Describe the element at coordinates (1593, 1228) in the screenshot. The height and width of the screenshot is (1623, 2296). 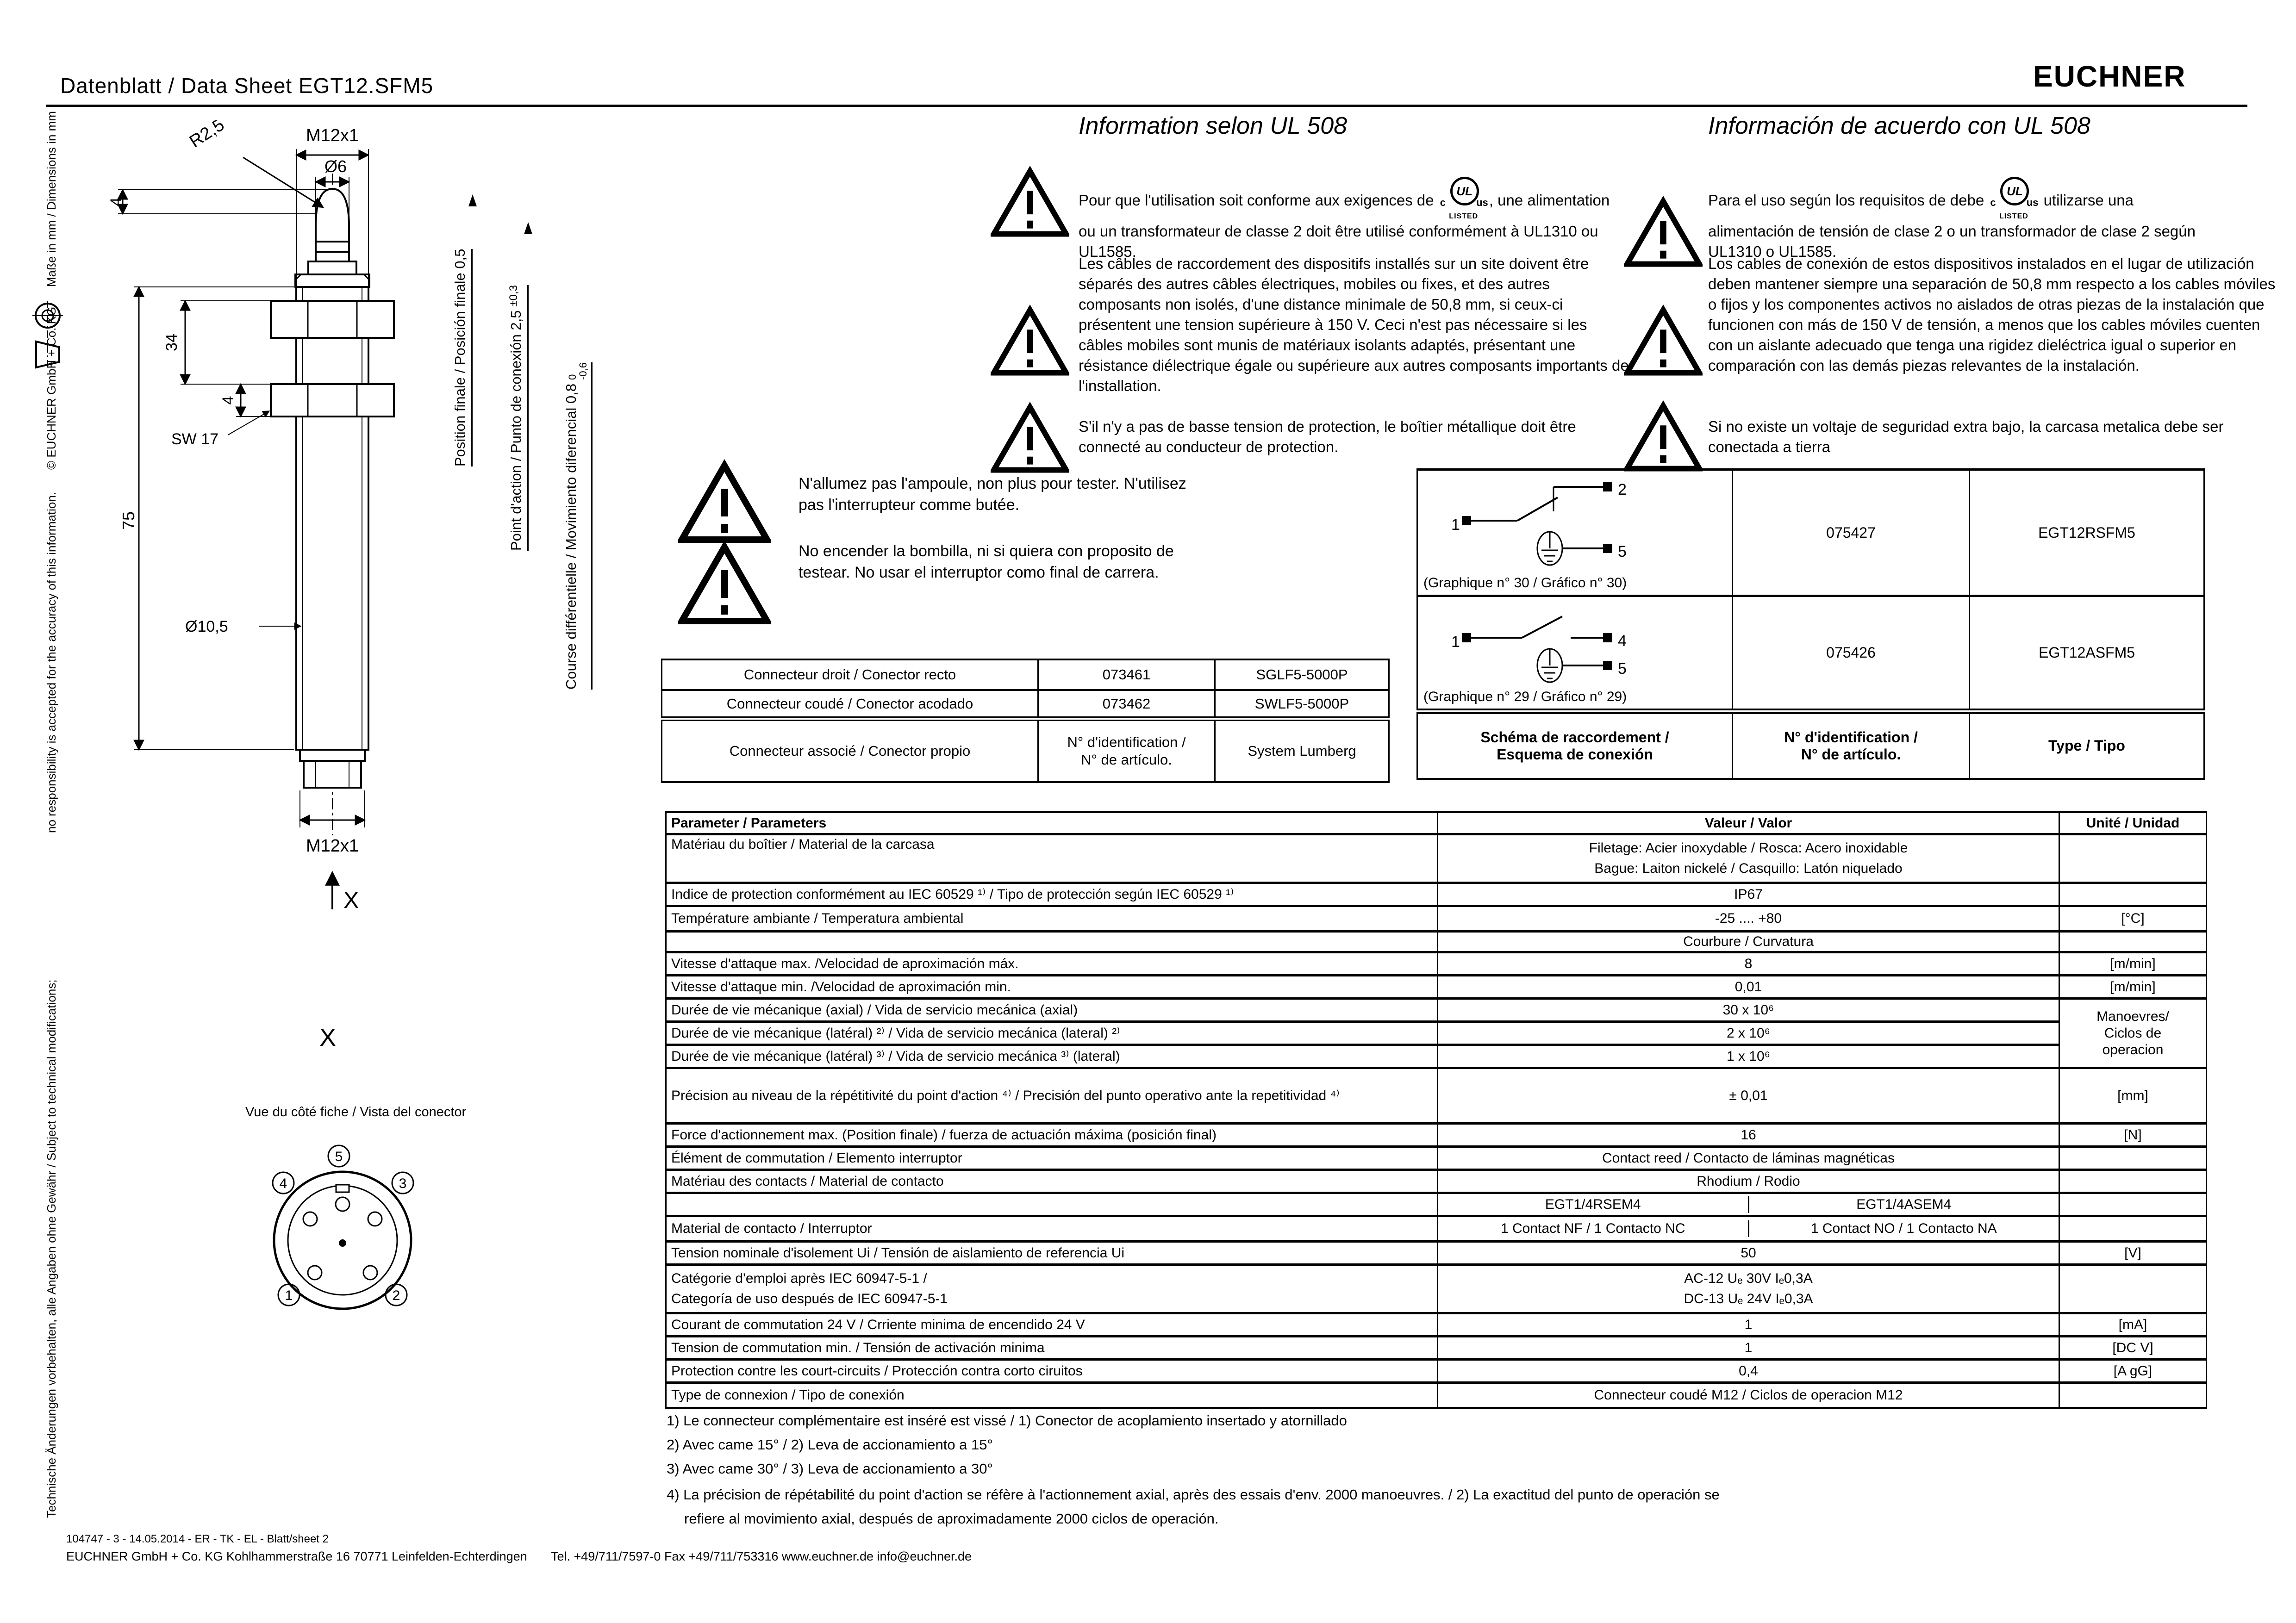
I see `value-left: 1 Contact NF / 1 Contacto NC` at that location.